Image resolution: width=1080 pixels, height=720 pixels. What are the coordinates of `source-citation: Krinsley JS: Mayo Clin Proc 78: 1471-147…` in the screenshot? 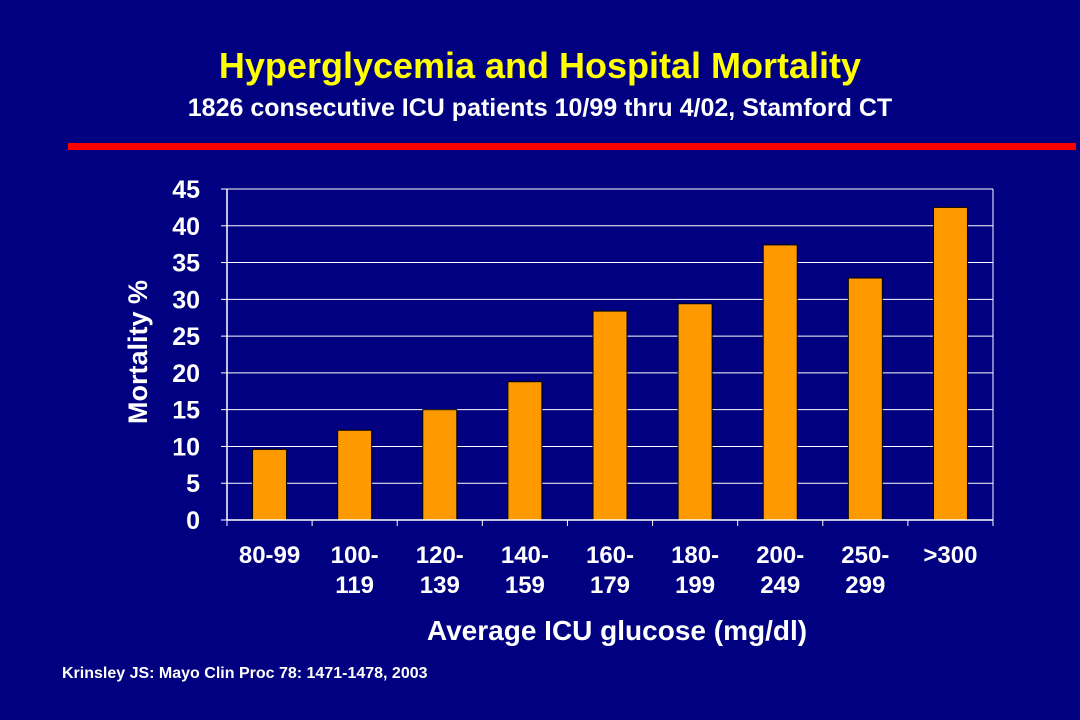 It's located at (245, 673).